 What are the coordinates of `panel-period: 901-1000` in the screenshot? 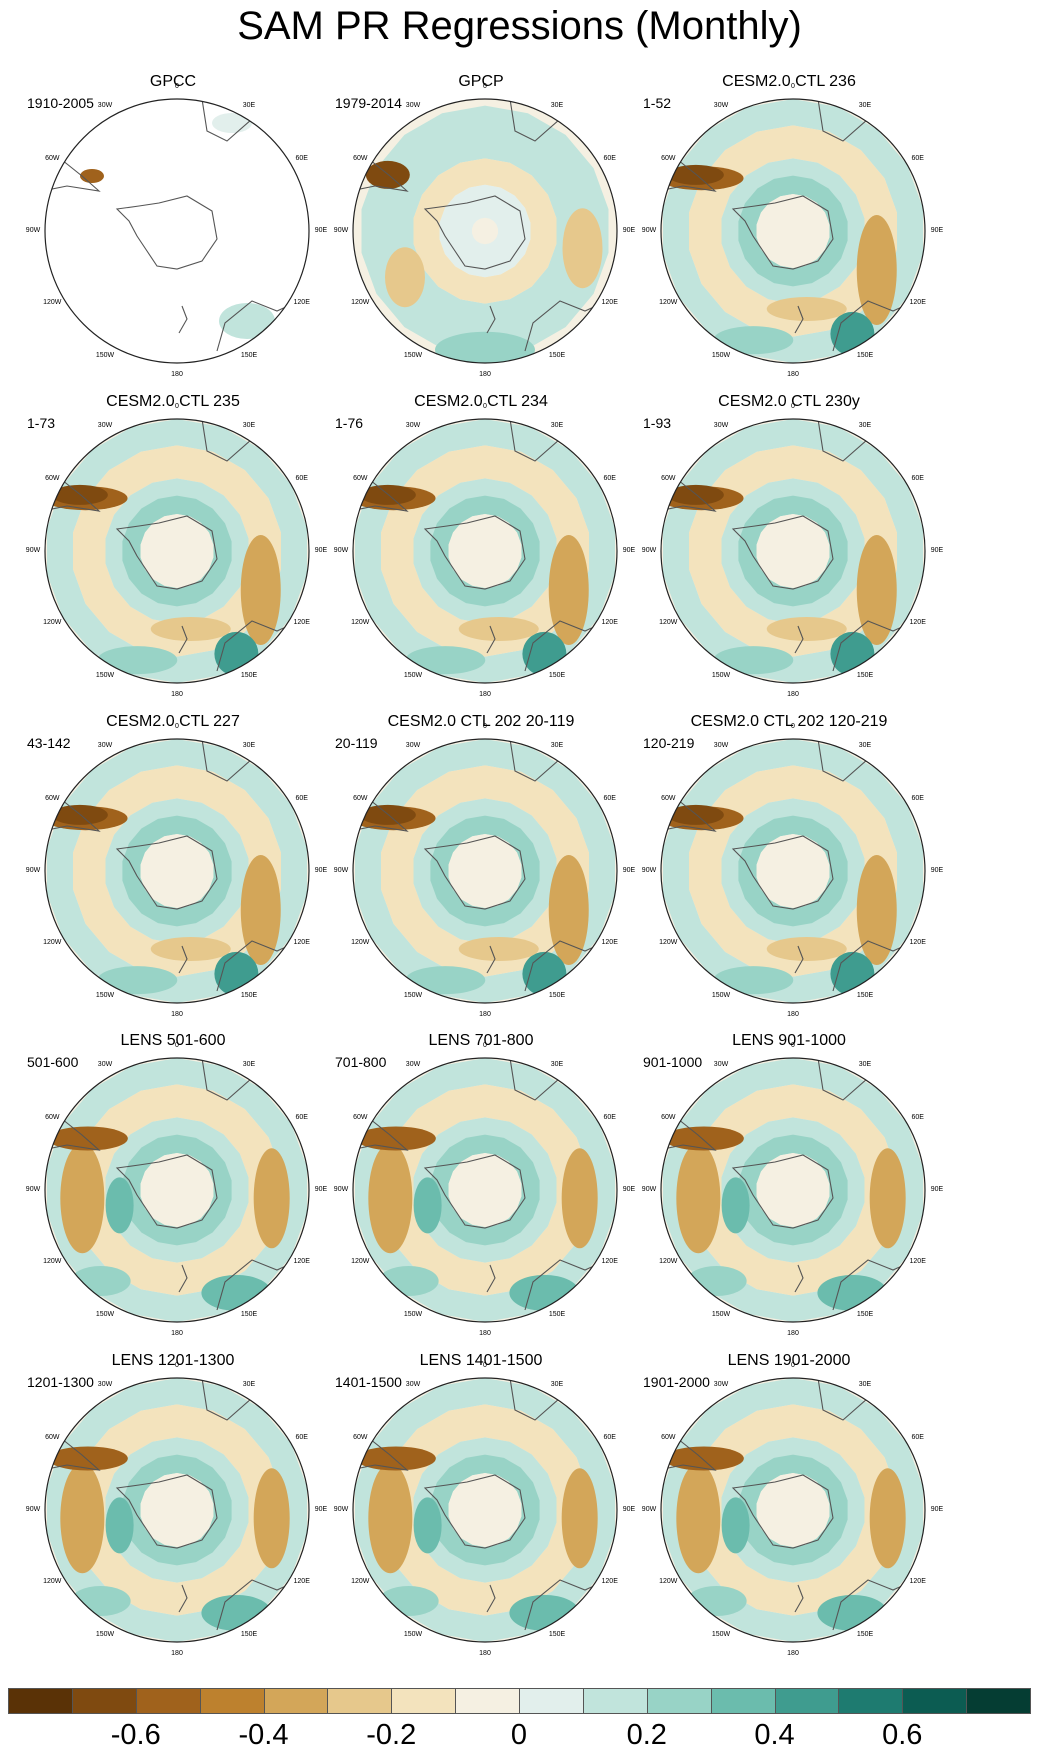 It's located at (673, 1062).